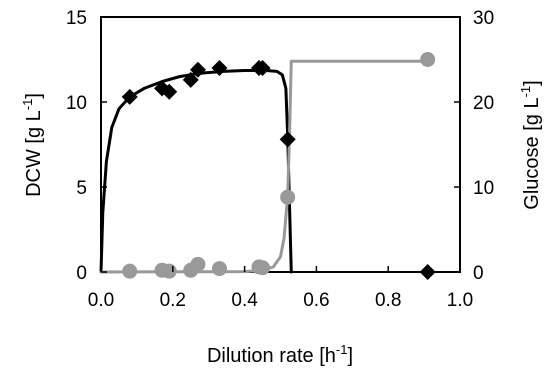 This screenshot has width=550, height=374. Describe the element at coordinates (32, 145) in the screenshot. I see `y-axis-title-left: DCW [g L-1]` at that location.